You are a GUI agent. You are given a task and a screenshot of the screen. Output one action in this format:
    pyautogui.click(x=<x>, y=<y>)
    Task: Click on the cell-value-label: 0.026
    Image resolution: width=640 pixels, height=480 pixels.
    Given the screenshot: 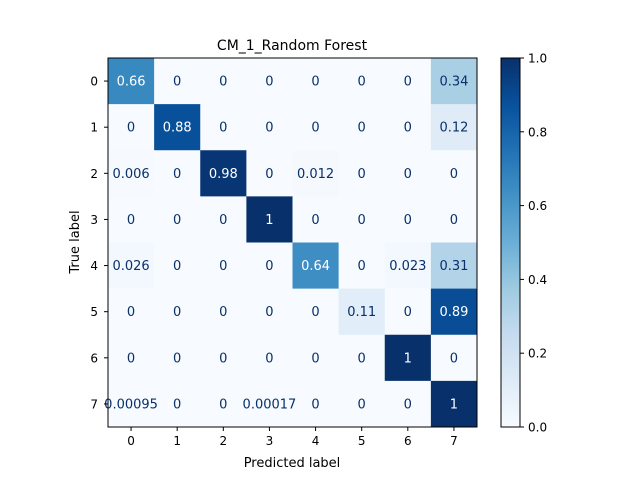 What is the action you would take?
    pyautogui.click(x=130, y=266)
    